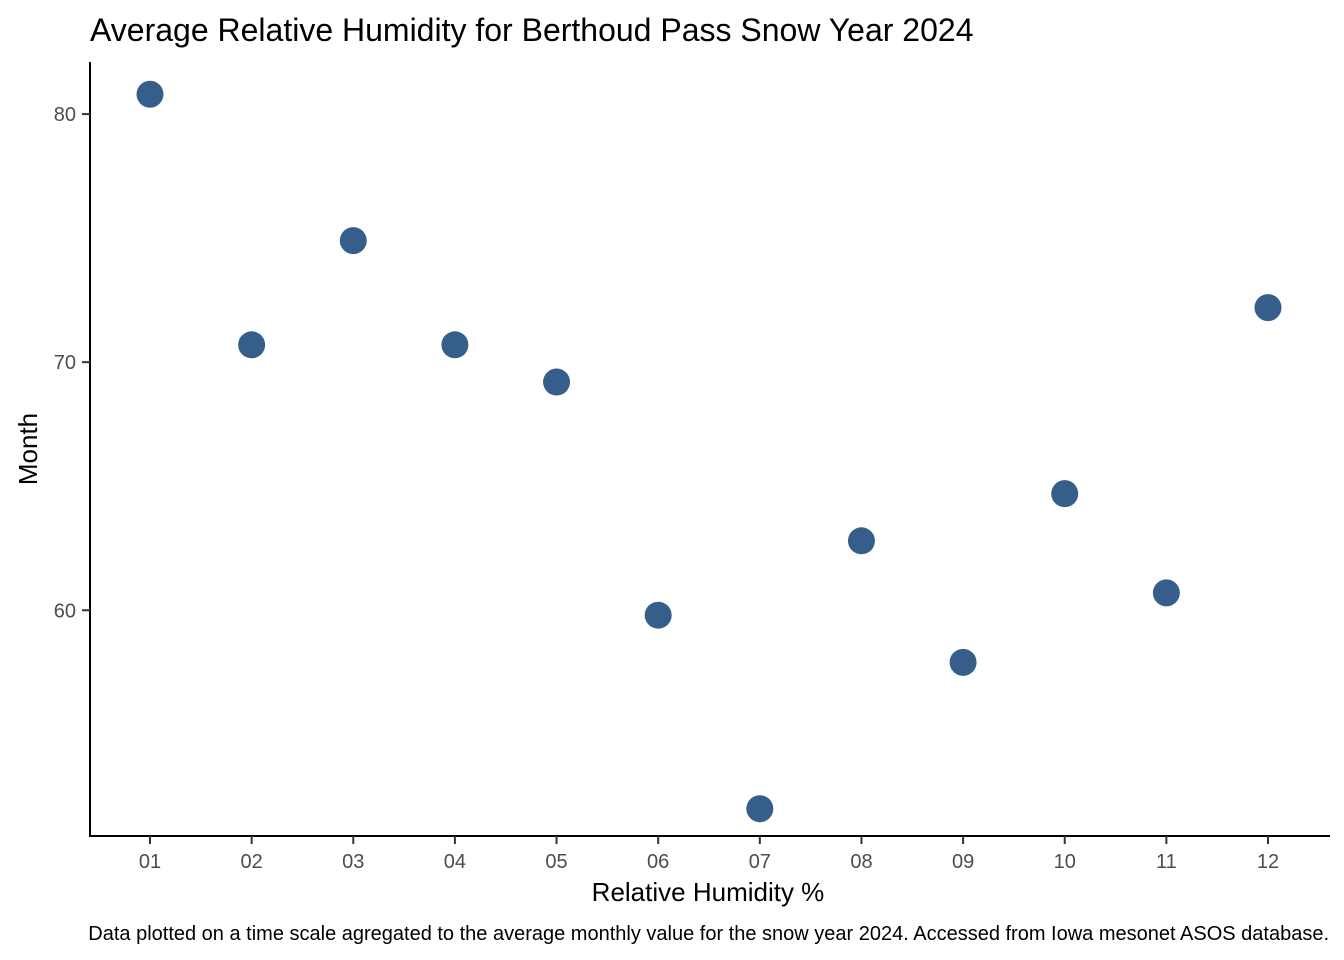  I want to click on x-tick-label: 04, so click(455, 862).